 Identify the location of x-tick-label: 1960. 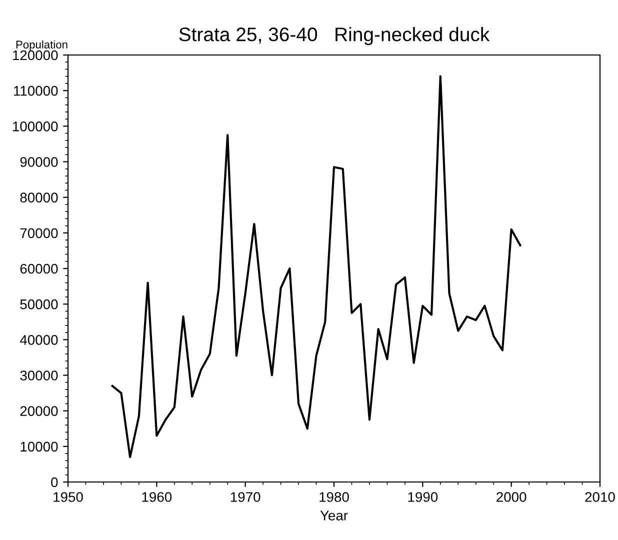
(157, 497).